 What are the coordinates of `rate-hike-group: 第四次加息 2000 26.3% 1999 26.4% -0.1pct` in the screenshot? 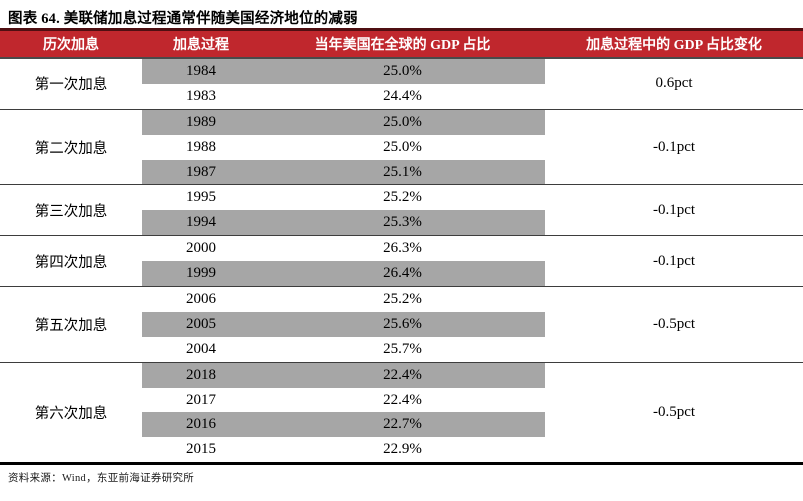 It's located at (401, 262).